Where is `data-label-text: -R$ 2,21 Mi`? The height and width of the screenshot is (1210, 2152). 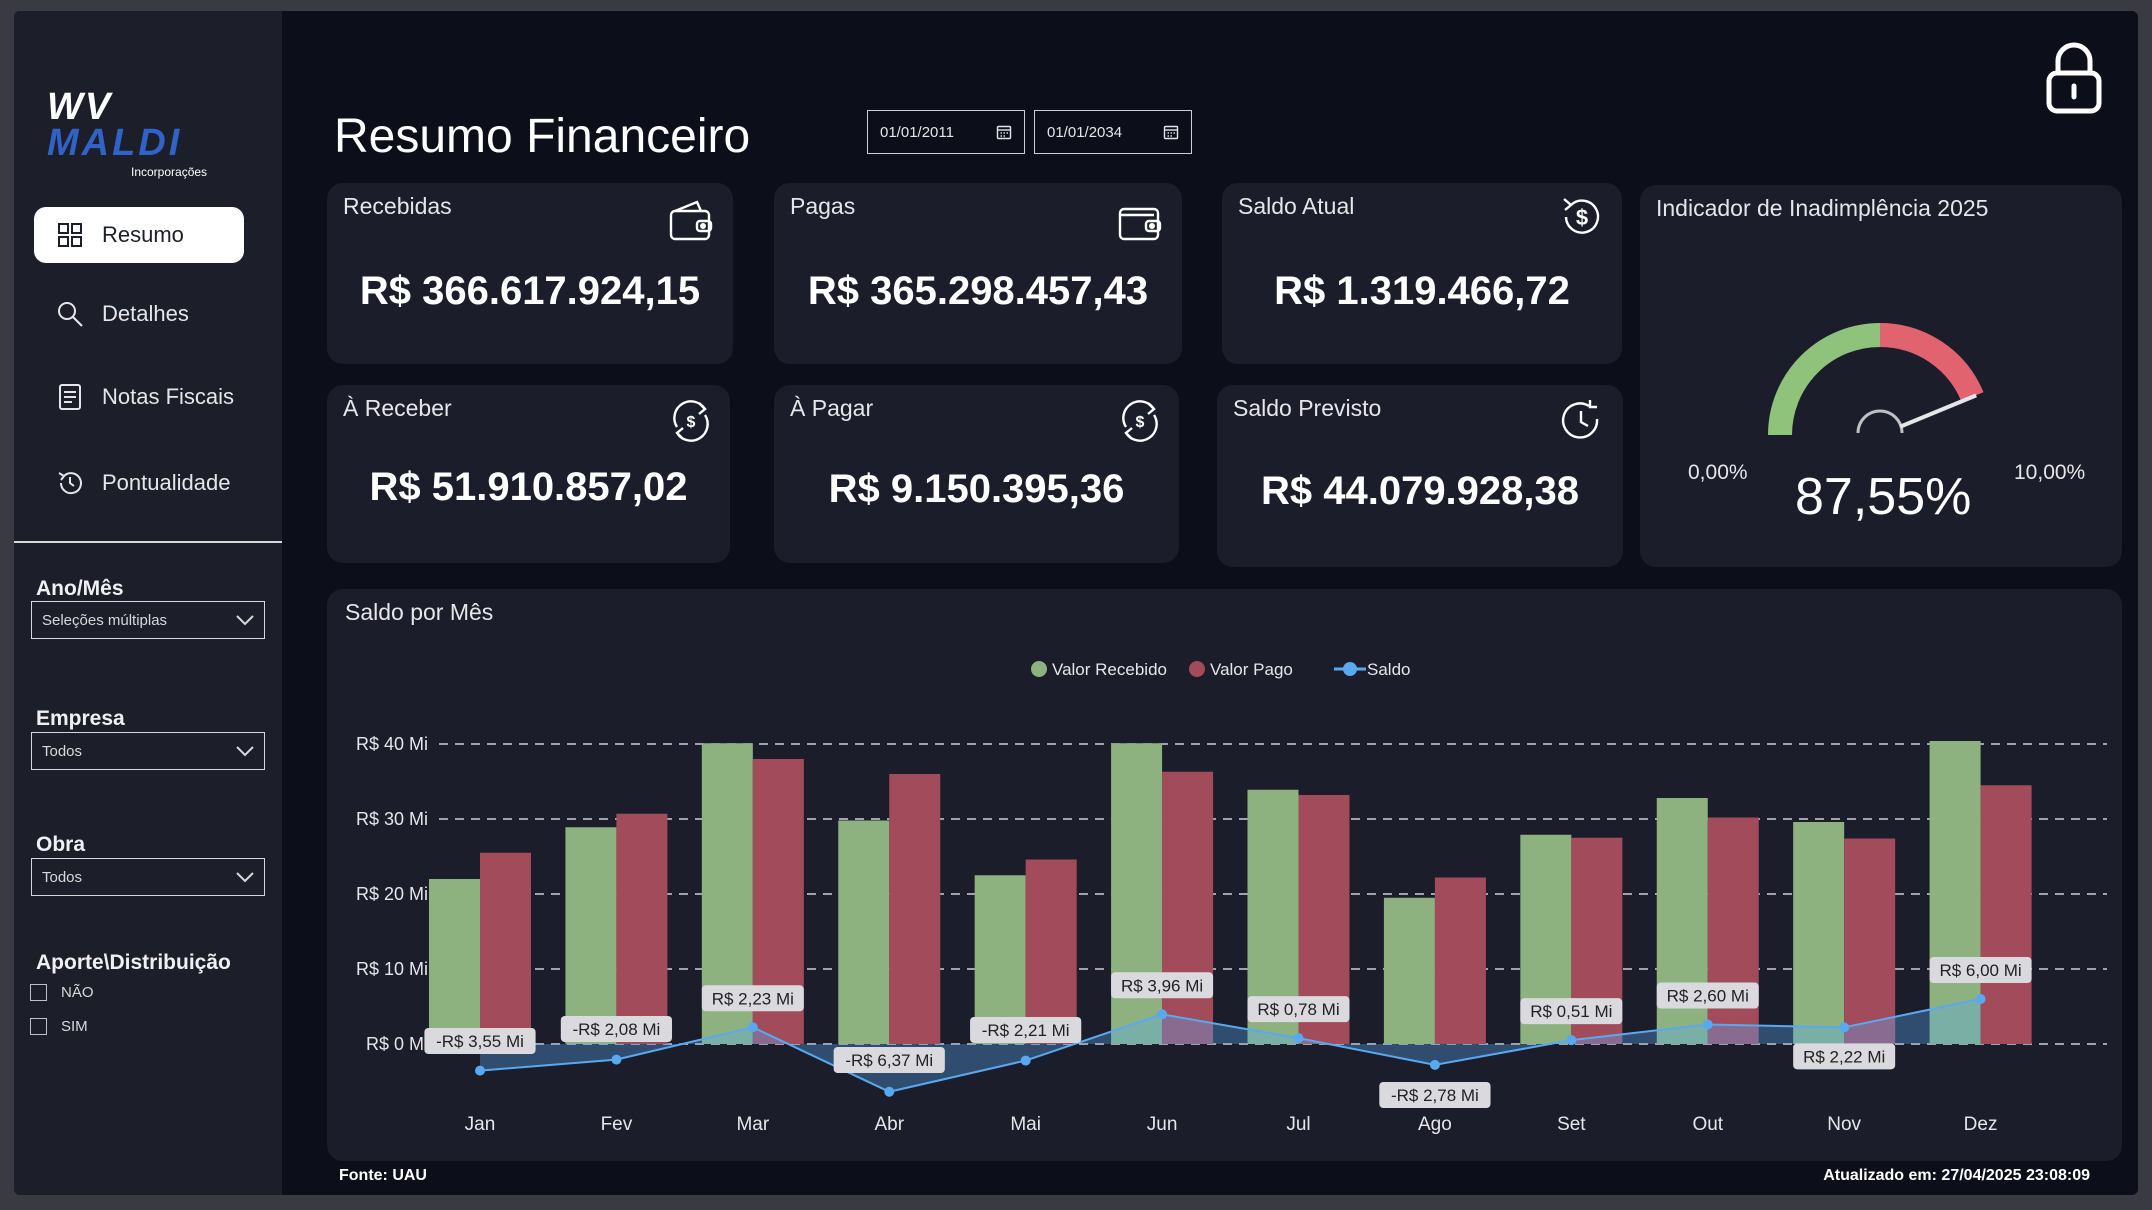
data-label-text: -R$ 2,21 Mi is located at coordinates (1026, 1030).